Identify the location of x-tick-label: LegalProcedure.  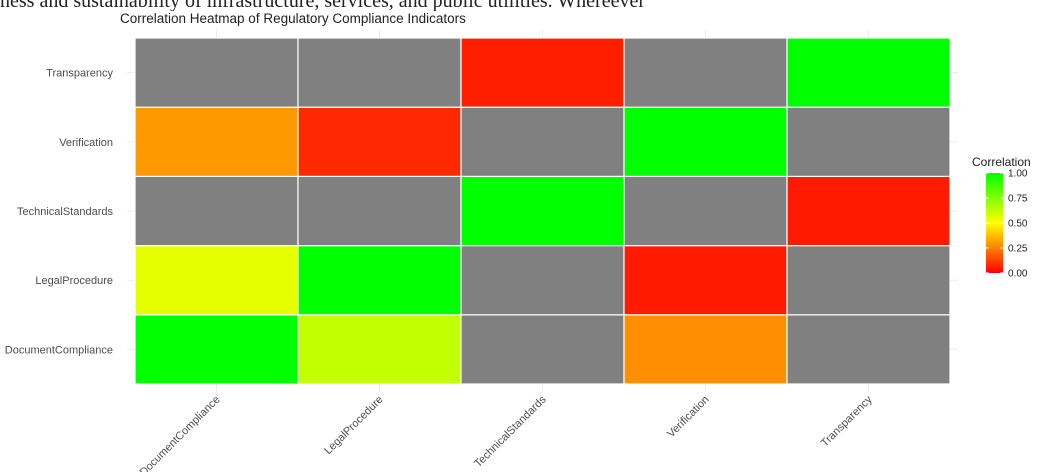
(353, 425).